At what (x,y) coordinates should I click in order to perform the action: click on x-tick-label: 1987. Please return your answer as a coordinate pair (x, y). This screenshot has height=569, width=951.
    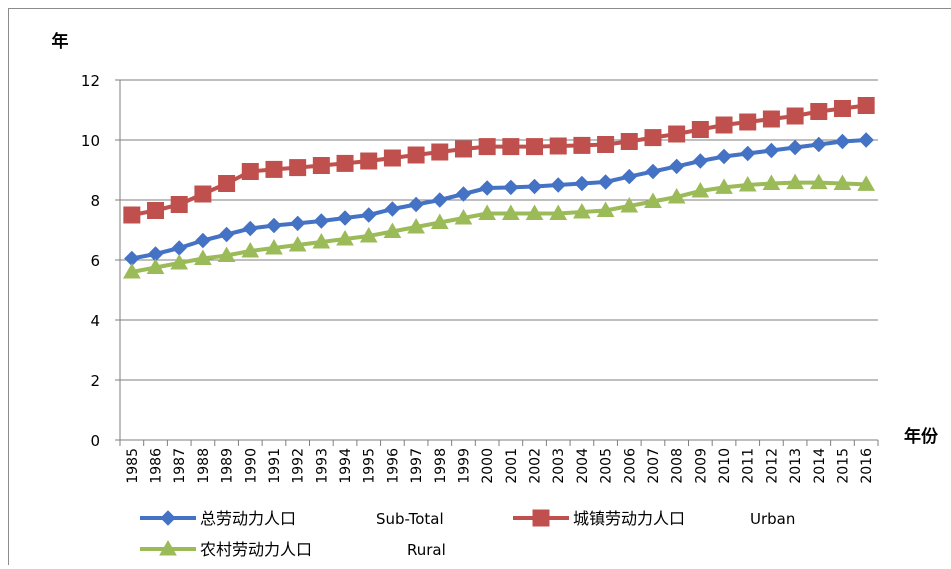
    Looking at the image, I should click on (180, 466).